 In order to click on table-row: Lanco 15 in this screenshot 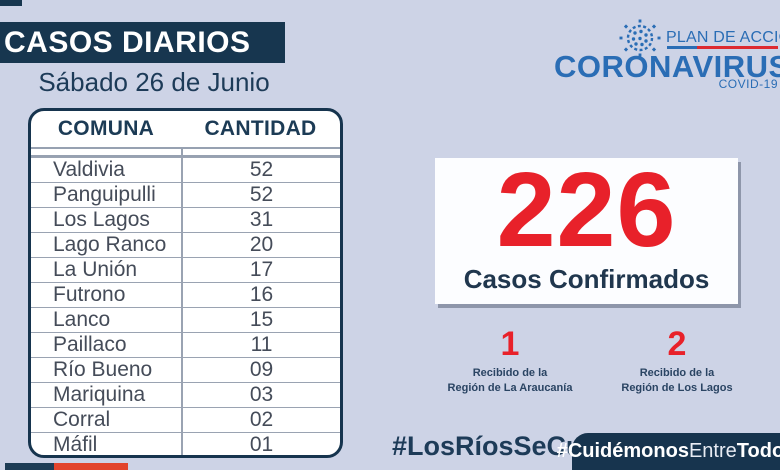, I will do `click(185, 319)`.